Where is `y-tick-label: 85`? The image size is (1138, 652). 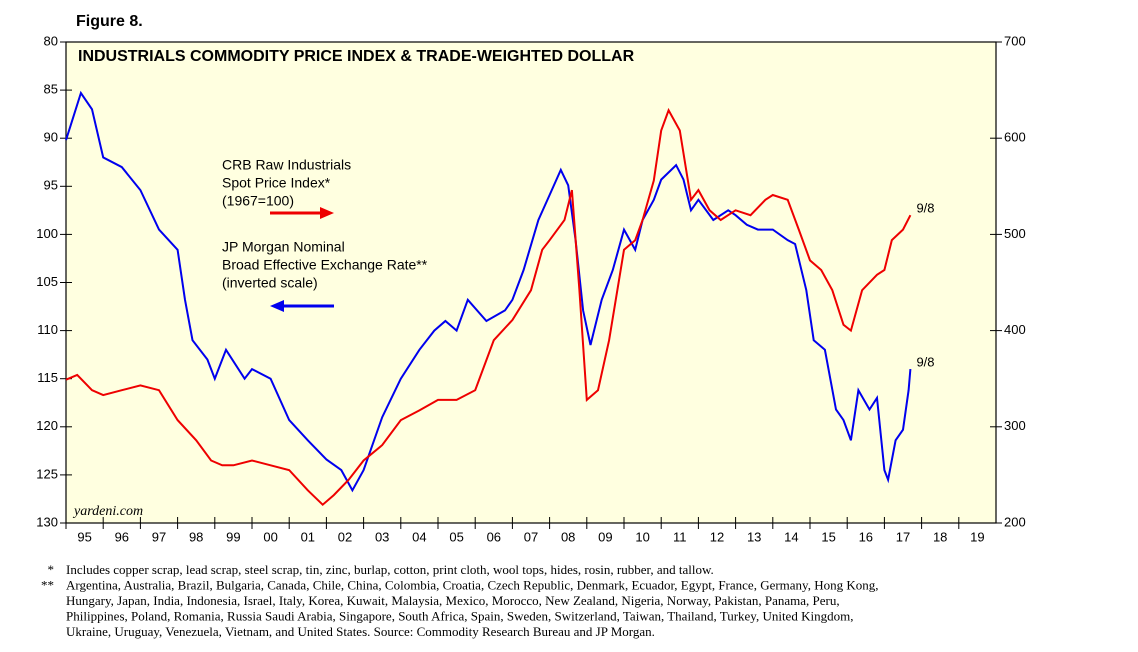
y-tick-label: 85 is located at coordinates (51, 89).